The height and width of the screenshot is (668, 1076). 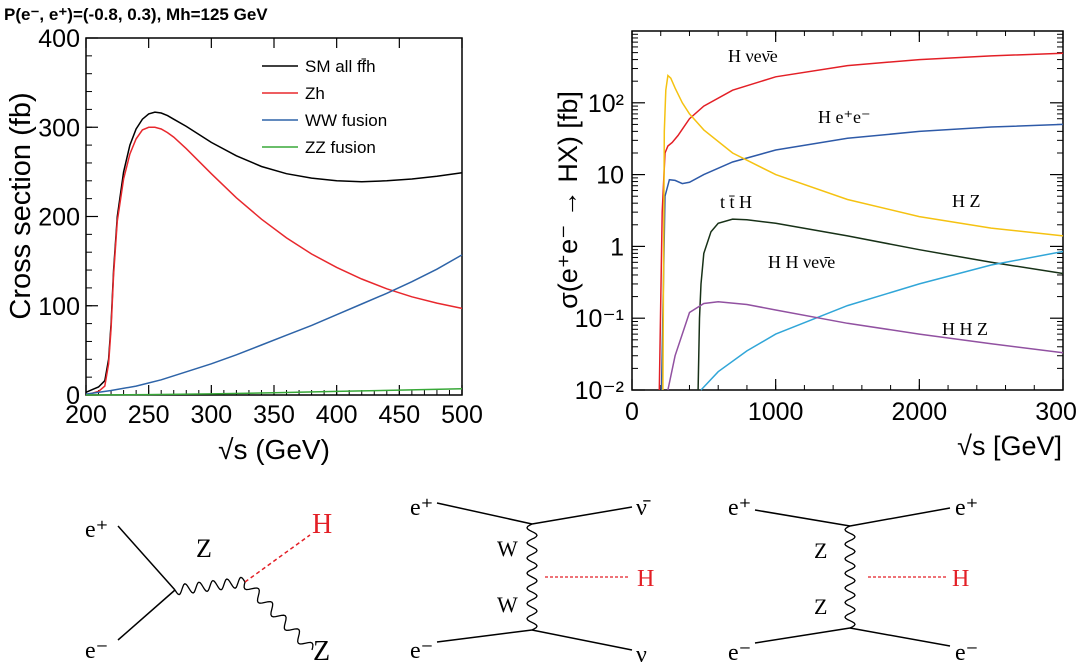 I want to click on d1-label-z-out: Z, so click(x=321, y=651).